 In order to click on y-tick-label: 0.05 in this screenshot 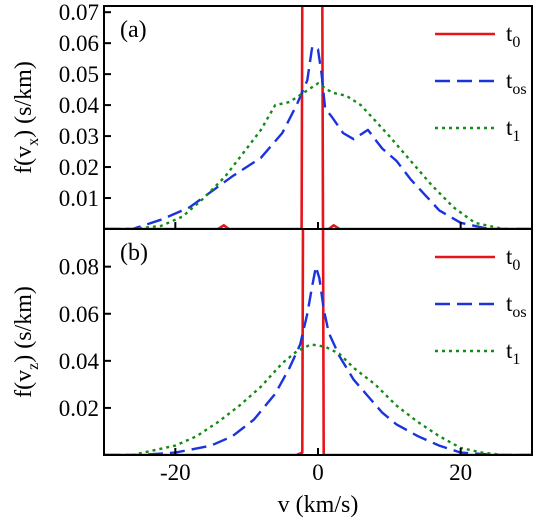, I will do `click(79, 74)`.